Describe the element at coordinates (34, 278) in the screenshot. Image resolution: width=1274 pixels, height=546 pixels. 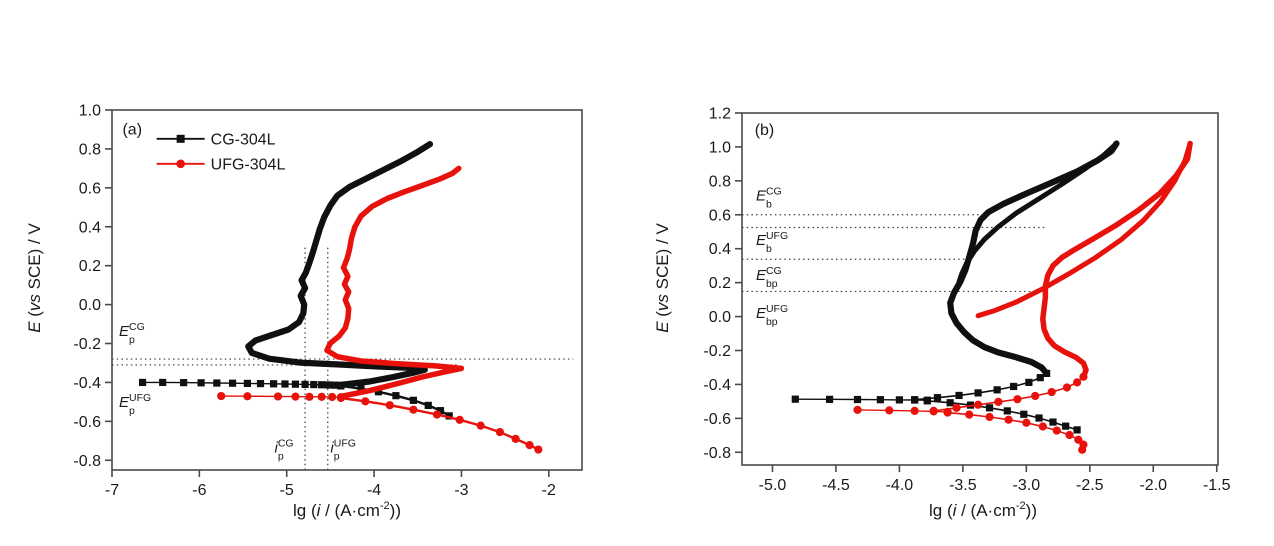
I see `y-axis-label-a: E (vs SCE) / V` at that location.